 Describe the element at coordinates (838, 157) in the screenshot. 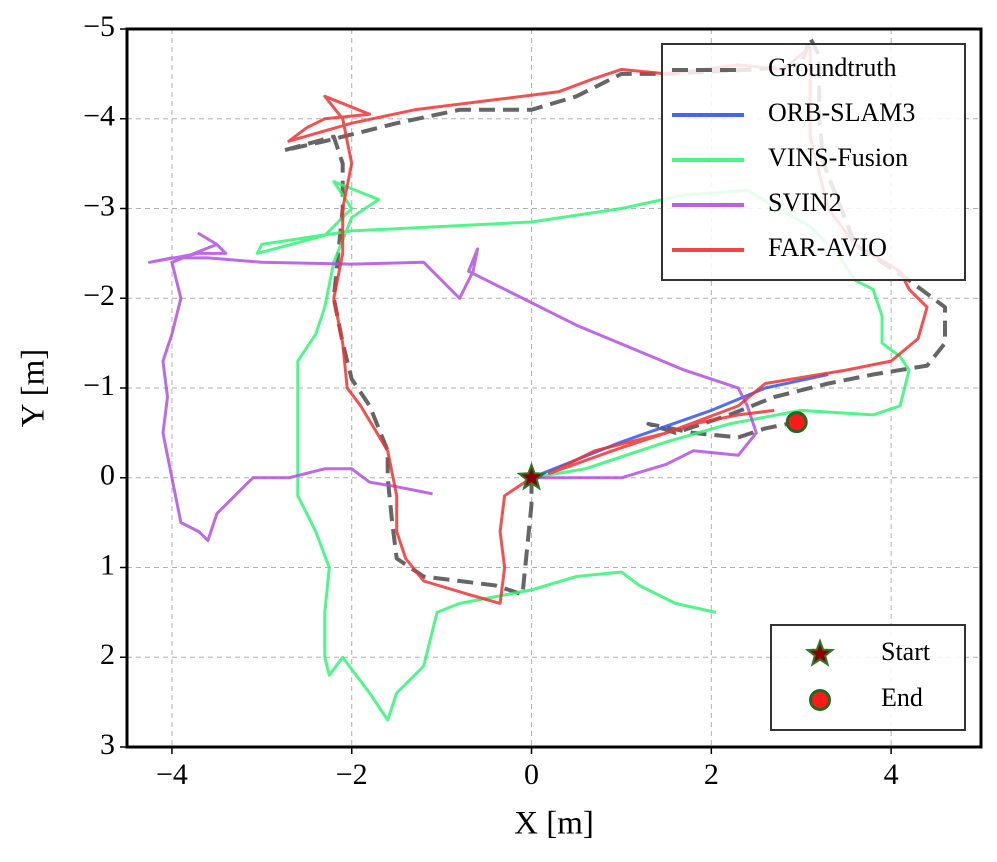

I see `legend-label: VINS-Fusion` at that location.